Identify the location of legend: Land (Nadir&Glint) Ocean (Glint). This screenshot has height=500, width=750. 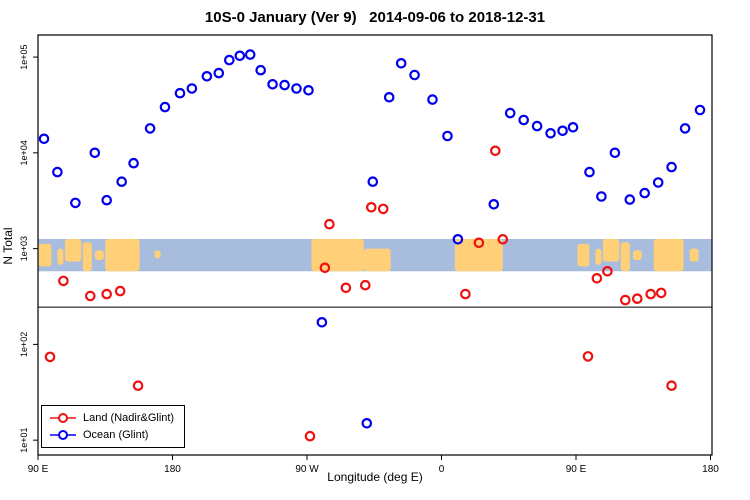
(113, 426).